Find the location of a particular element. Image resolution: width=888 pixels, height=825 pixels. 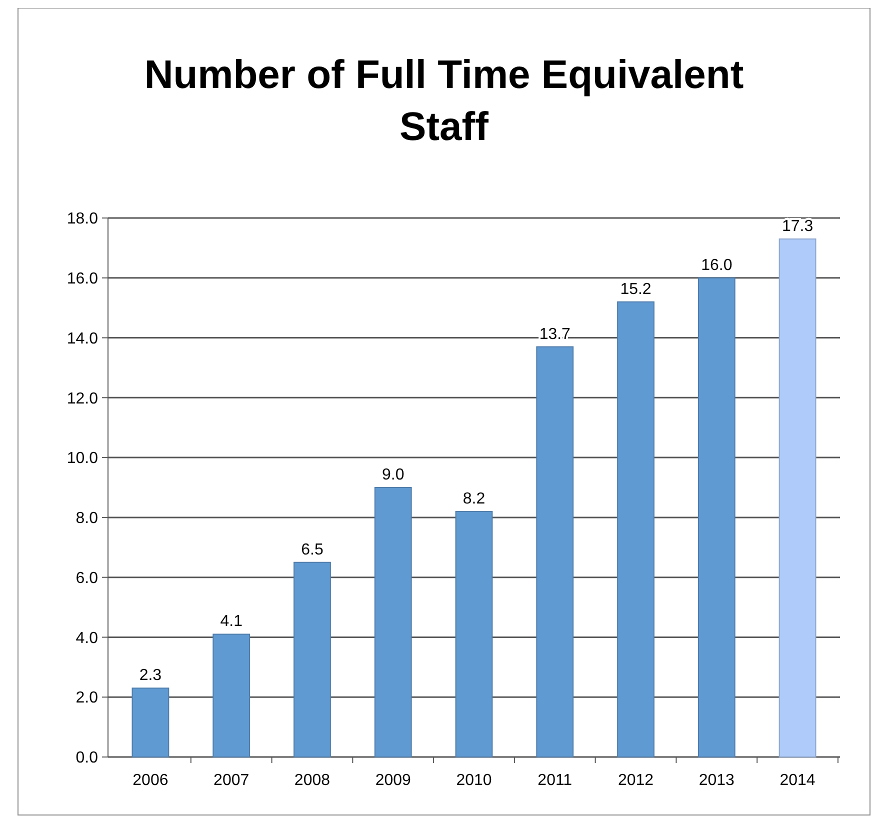

data-label: 15.2 is located at coordinates (636, 289).